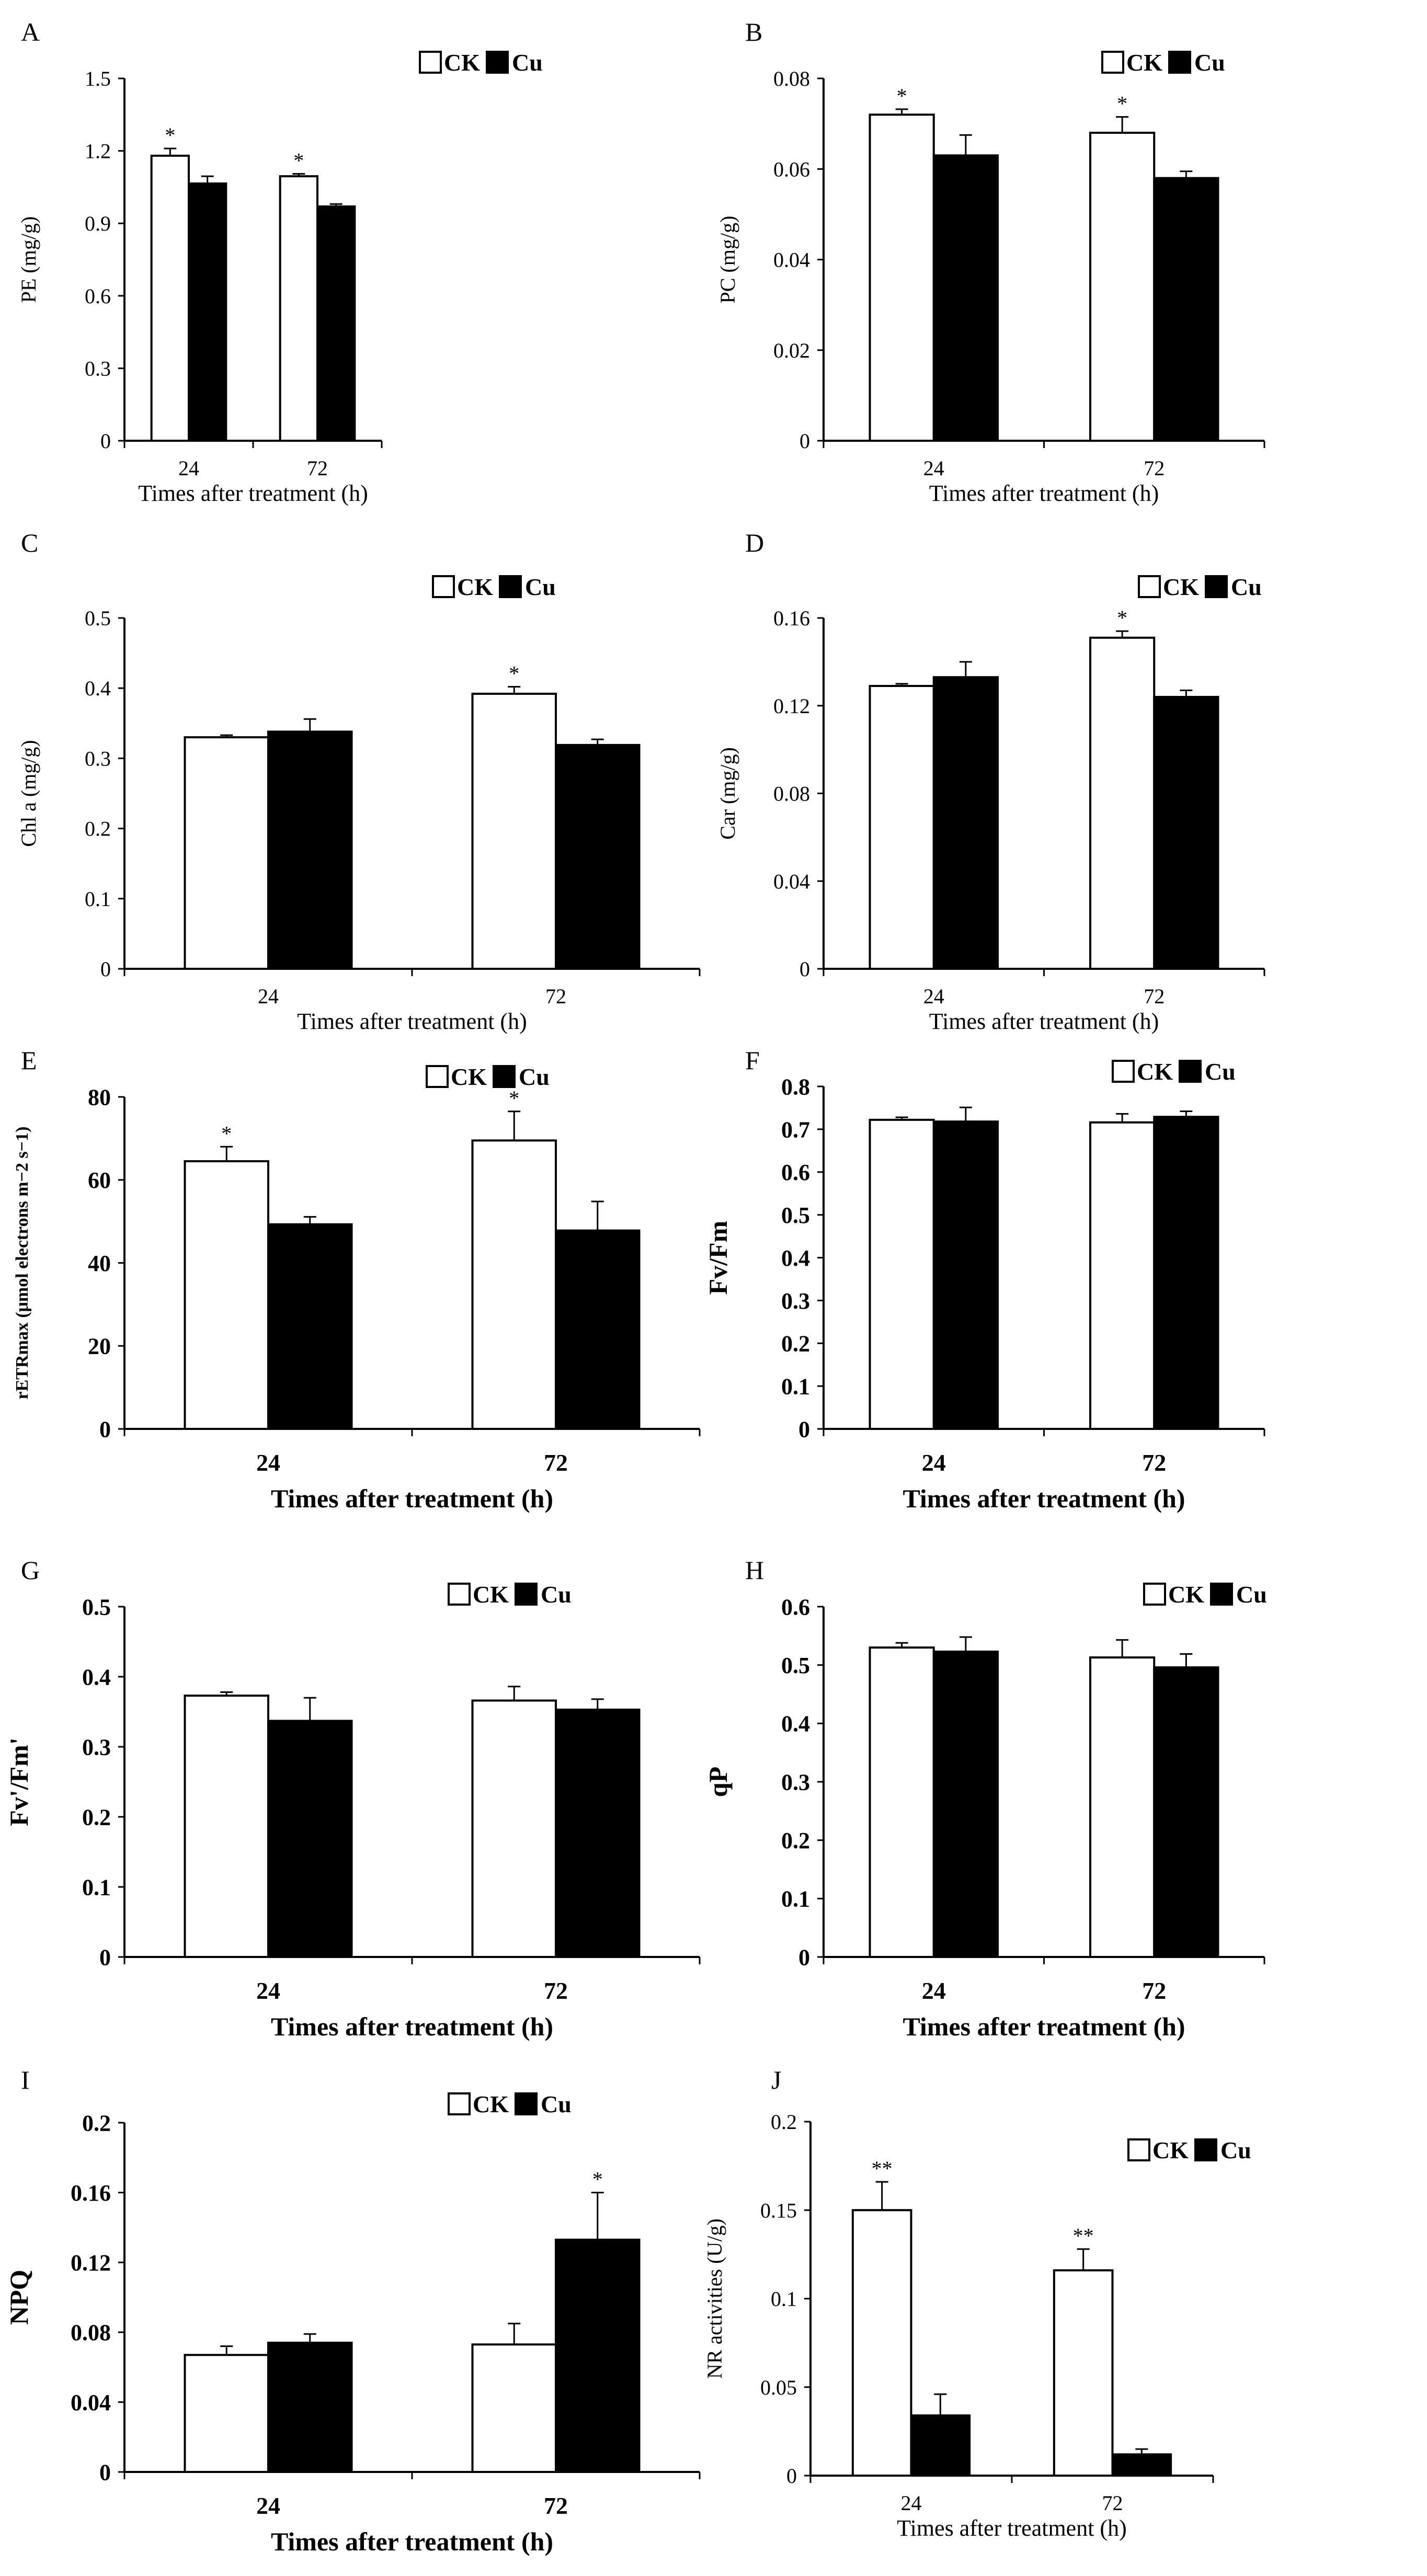  What do you see at coordinates (100, 1180) in the screenshot?
I see `y-tick-label: 60` at bounding box center [100, 1180].